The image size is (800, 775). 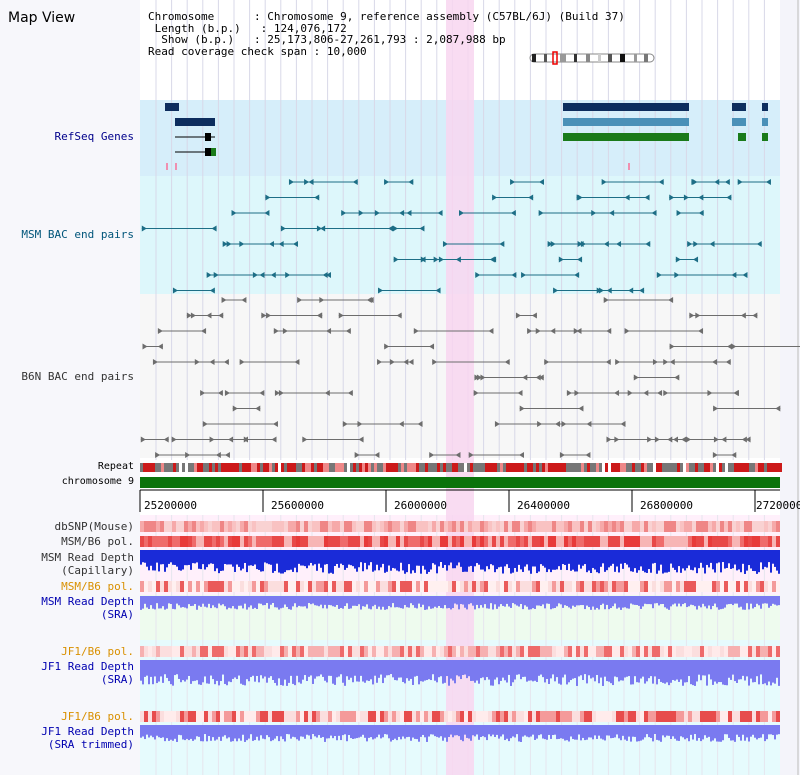 I want to click on repeat-label: Repeat, so click(x=115, y=466).